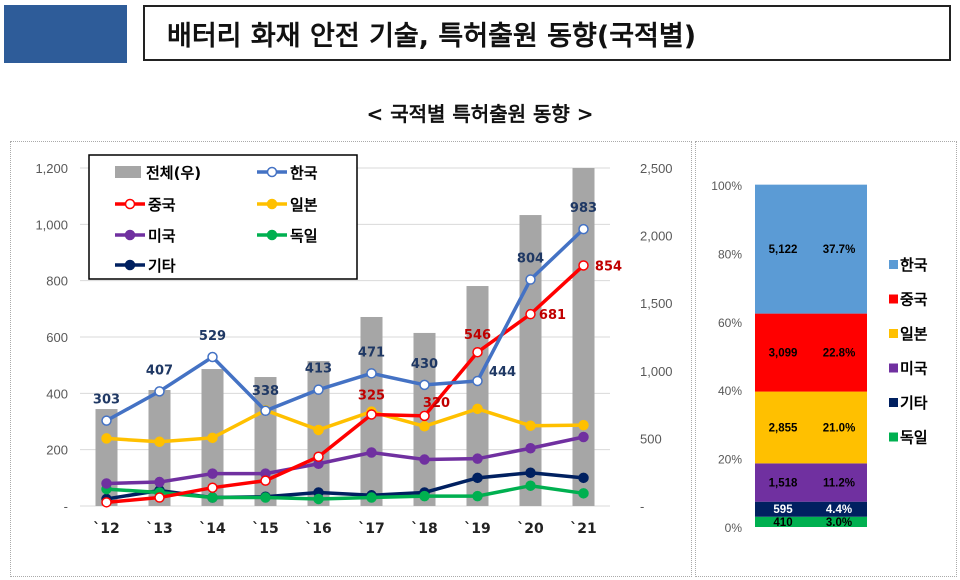  What do you see at coordinates (106, 529) in the screenshot?
I see `x-tick: `12` at bounding box center [106, 529].